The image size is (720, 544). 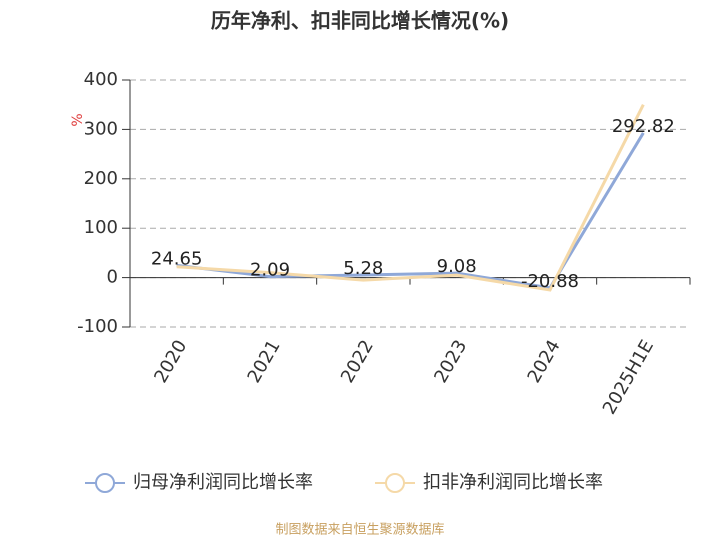 What do you see at coordinates (550, 281) in the screenshot?
I see `data-label: -20.88` at bounding box center [550, 281].